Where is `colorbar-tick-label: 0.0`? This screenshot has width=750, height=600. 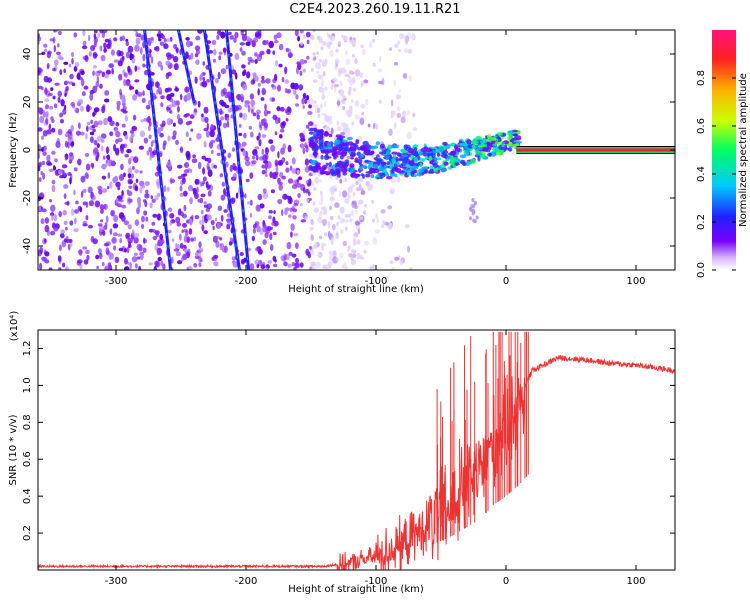
colorbar-tick-label: 0.0 is located at coordinates (701, 270).